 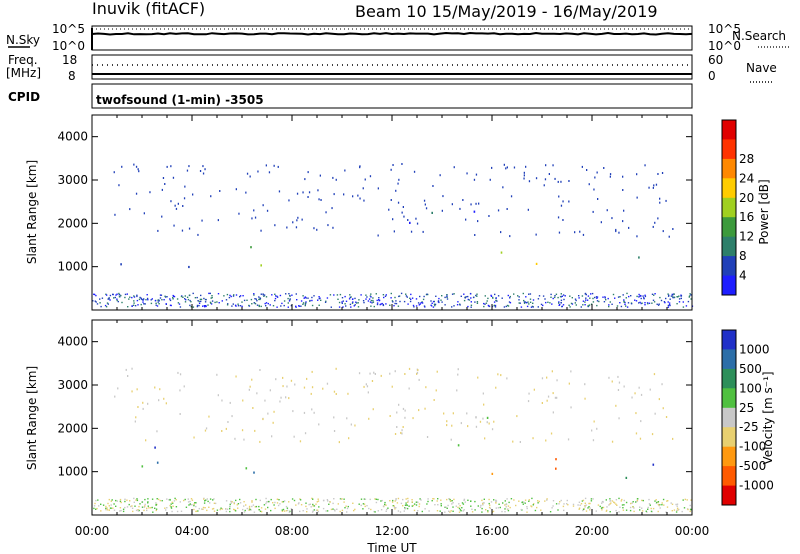 What do you see at coordinates (292, 531) in the screenshot?
I see `x-tick-label: 08:00` at bounding box center [292, 531].